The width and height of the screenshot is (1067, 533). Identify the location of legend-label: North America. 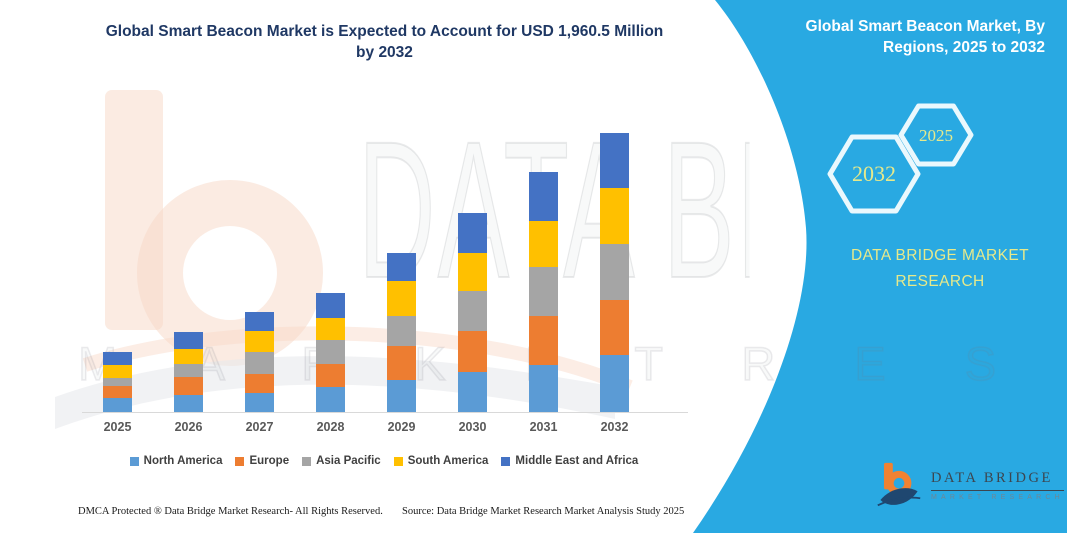
(183, 461).